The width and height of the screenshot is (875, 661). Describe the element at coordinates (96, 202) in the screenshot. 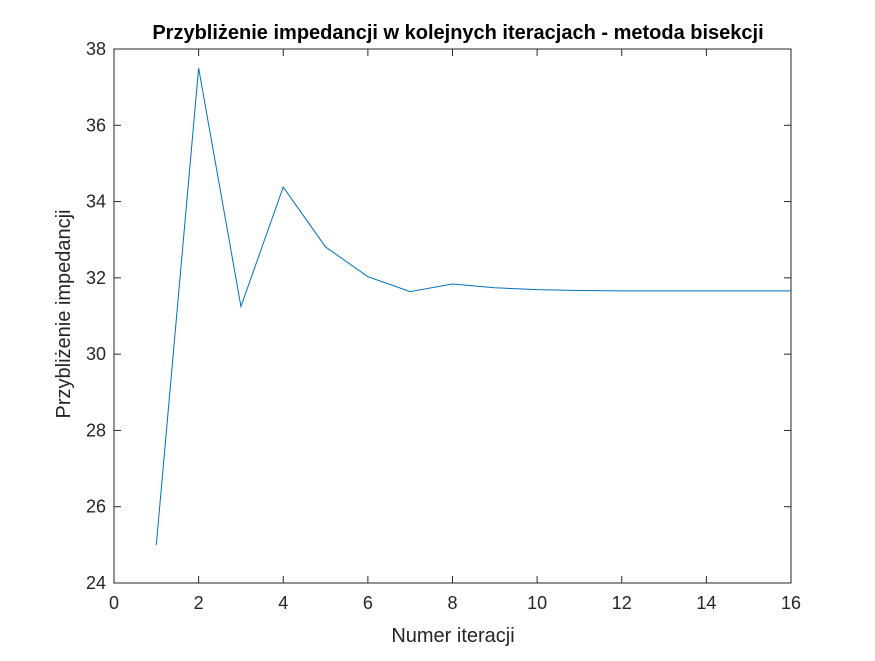

I see `y-tick-label: 34` at that location.